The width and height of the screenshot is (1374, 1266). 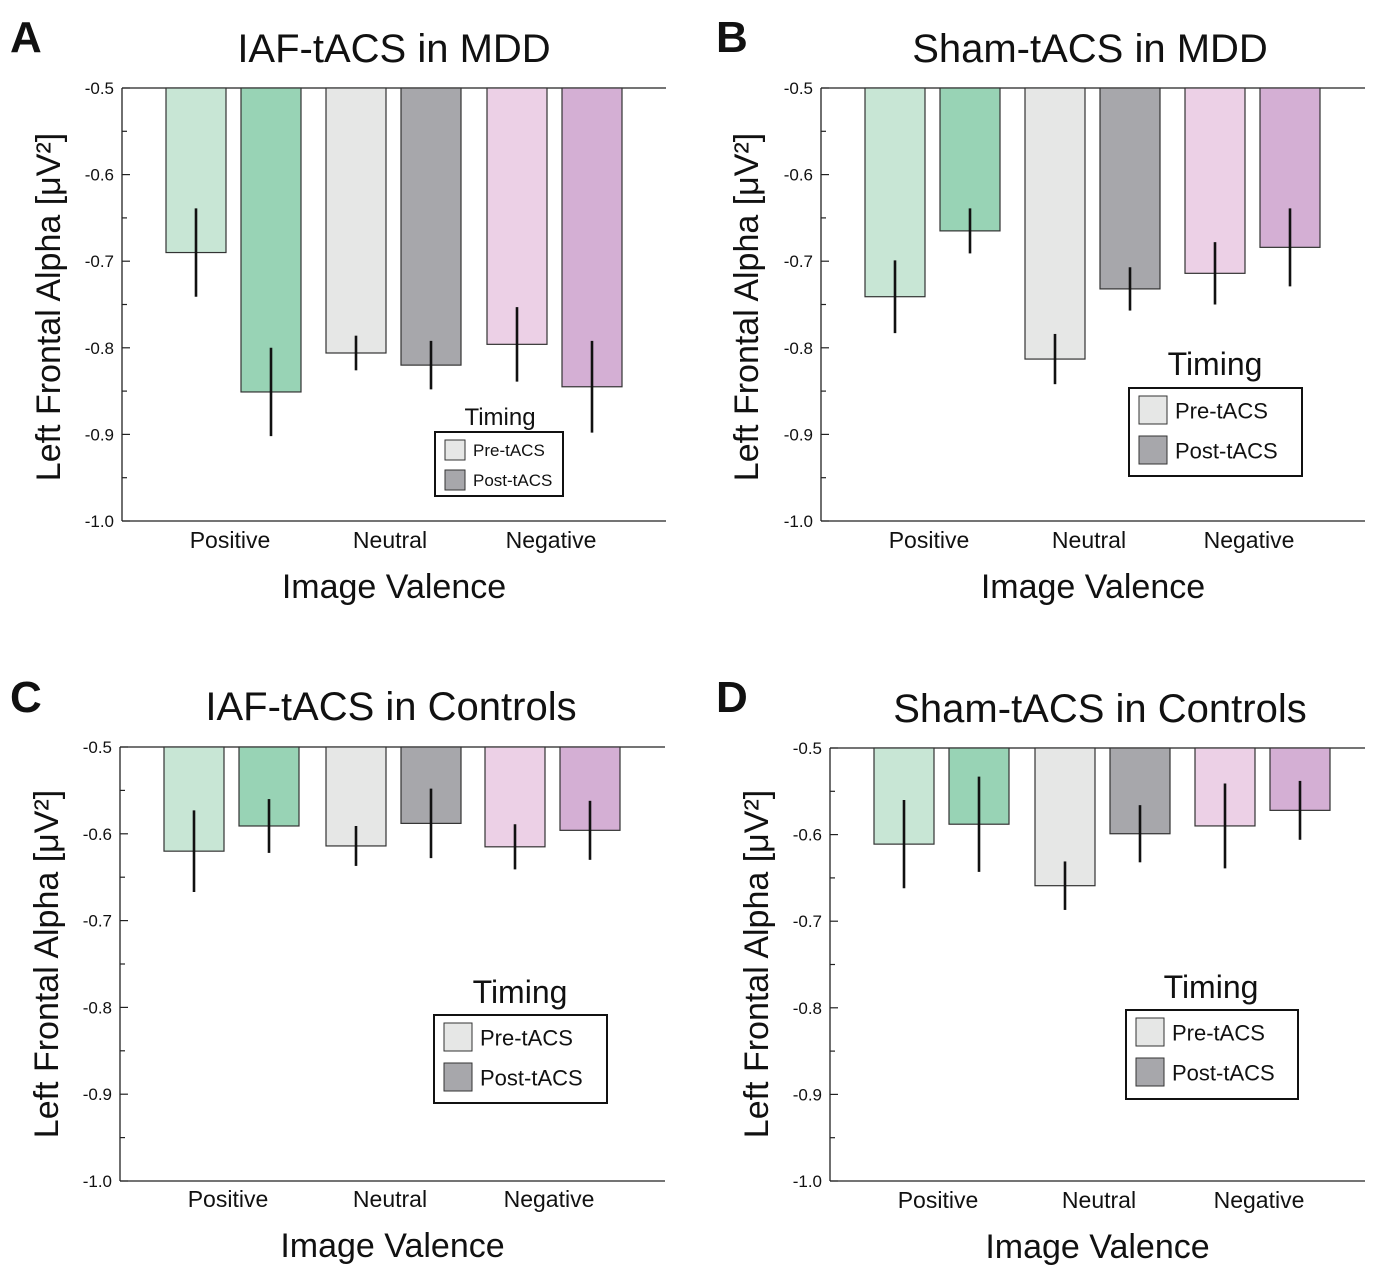 I want to click on chart-title: Sham-tACS in Controls, so click(x=1099, y=709).